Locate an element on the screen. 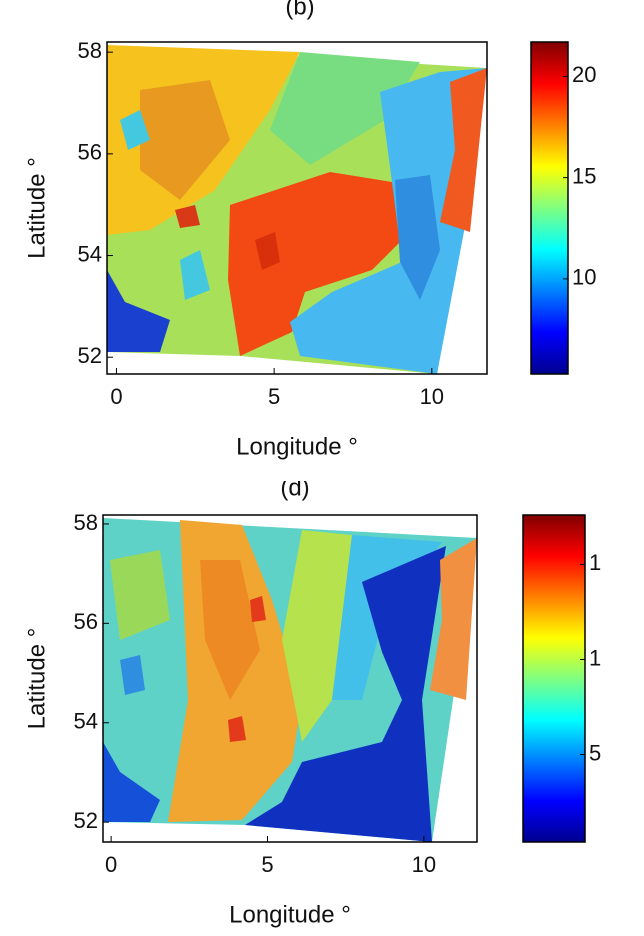  title-group: (b) is located at coordinates (299, 10).